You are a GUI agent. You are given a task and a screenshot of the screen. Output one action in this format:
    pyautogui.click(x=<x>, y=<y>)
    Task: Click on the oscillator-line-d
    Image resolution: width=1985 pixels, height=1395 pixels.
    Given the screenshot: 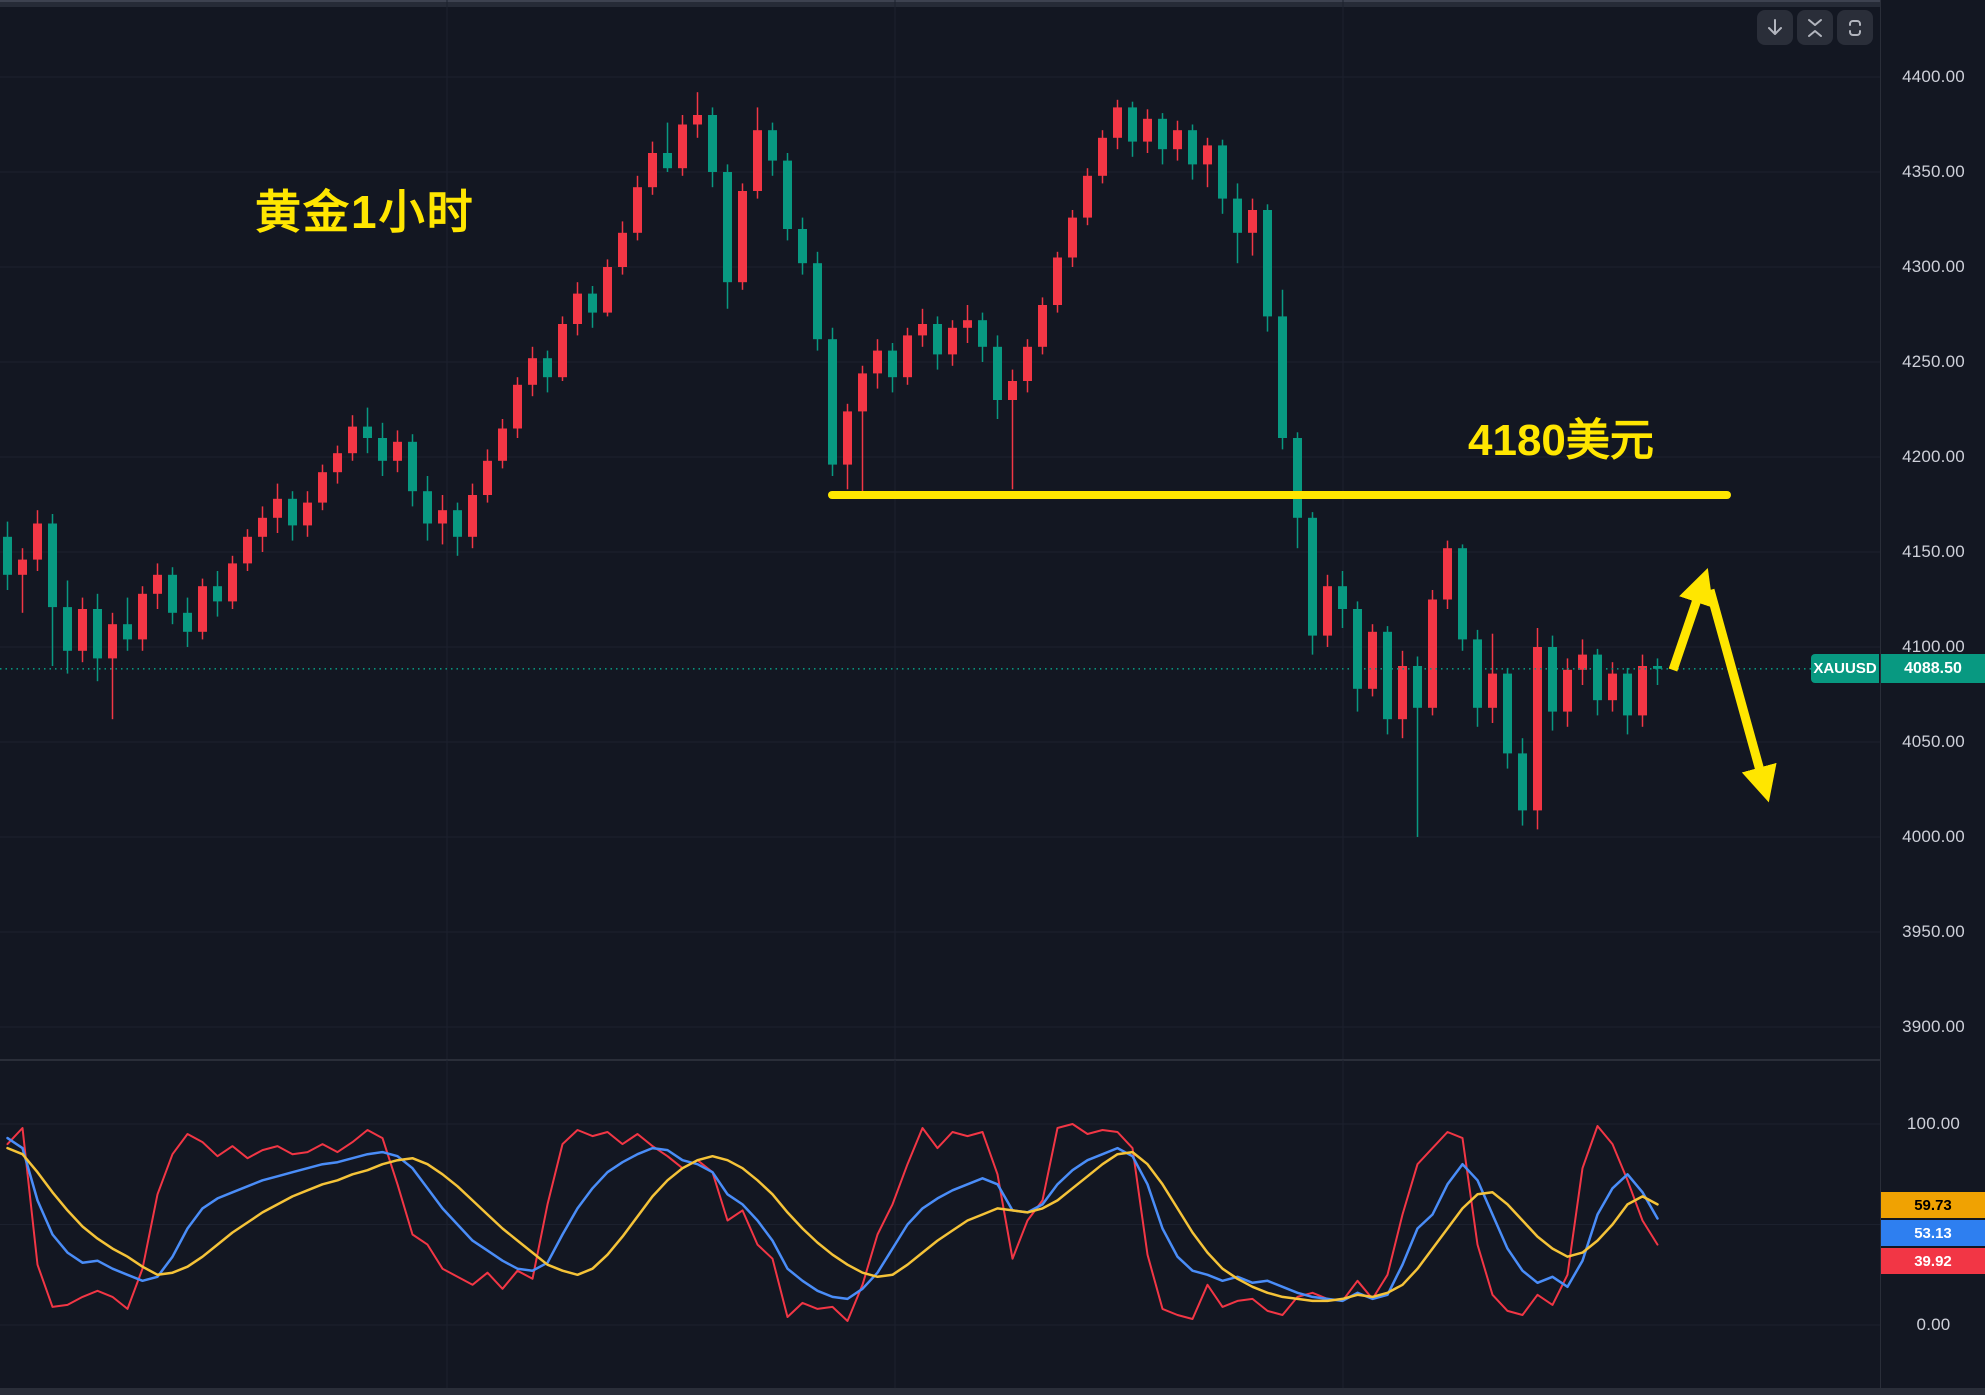 What is the action you would take?
    pyautogui.click(x=832, y=1219)
    